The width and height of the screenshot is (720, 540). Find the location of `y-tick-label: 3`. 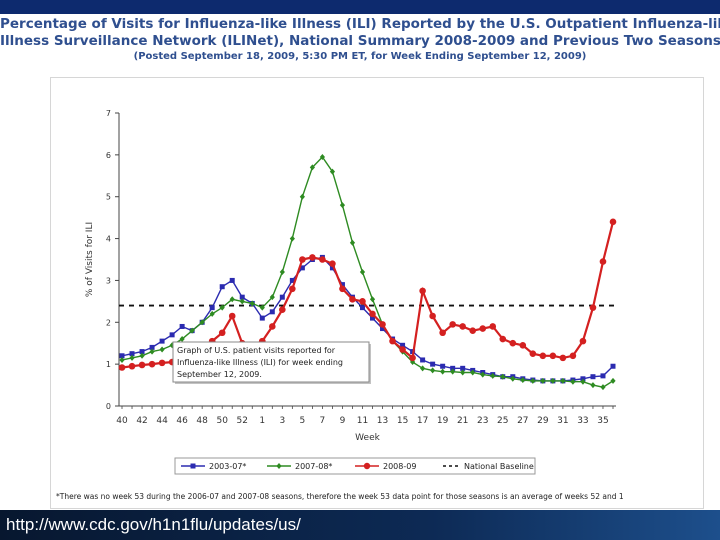

y-tick-label: 3 is located at coordinates (108, 280).